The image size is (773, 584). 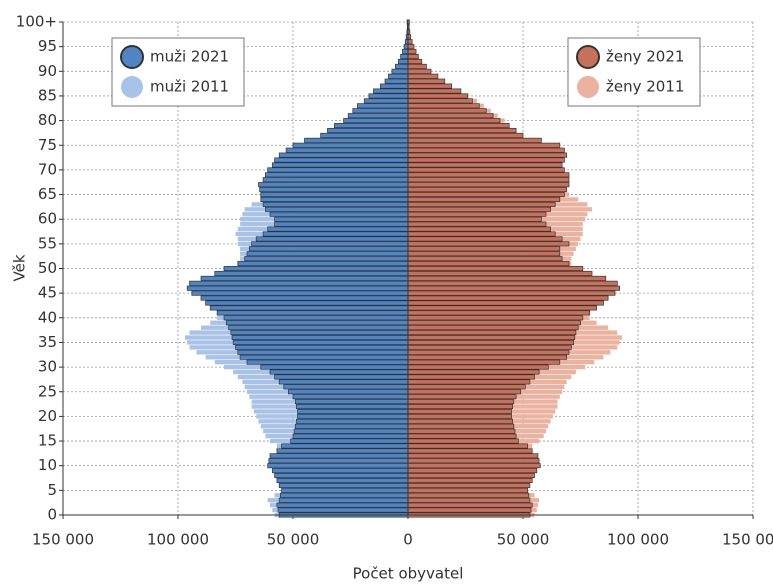 What do you see at coordinates (47, 367) in the screenshot?
I see `y-tick-label: 30` at bounding box center [47, 367].